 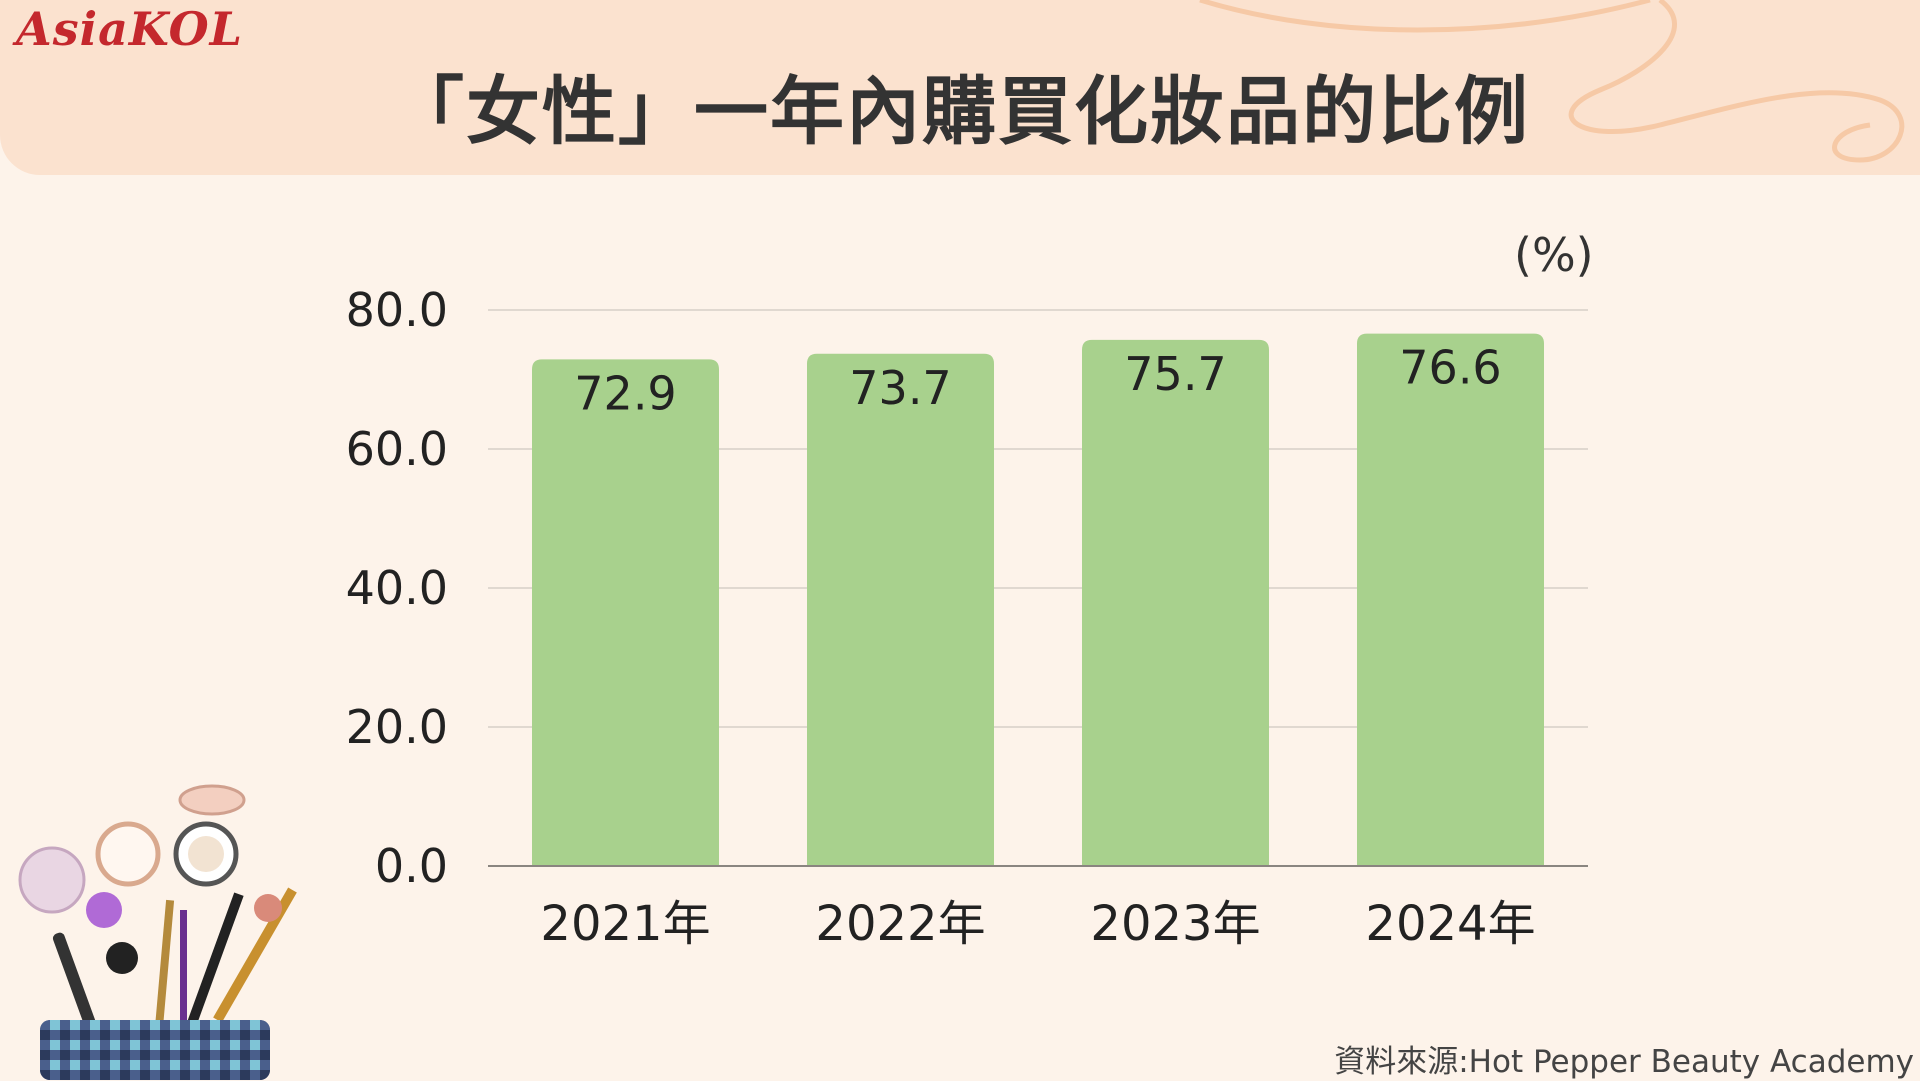 I want to click on x-tick-label: 2021年, so click(x=625, y=924).